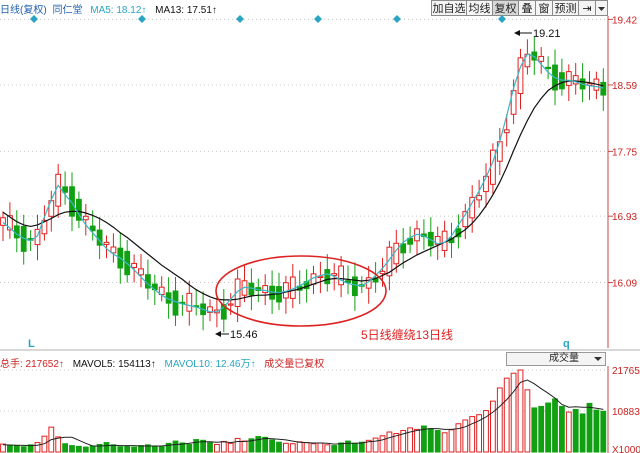 The height and width of the screenshot is (453, 640). What do you see at coordinates (479, 8) in the screenshot?
I see `moving-average-button: 均线` at bounding box center [479, 8].